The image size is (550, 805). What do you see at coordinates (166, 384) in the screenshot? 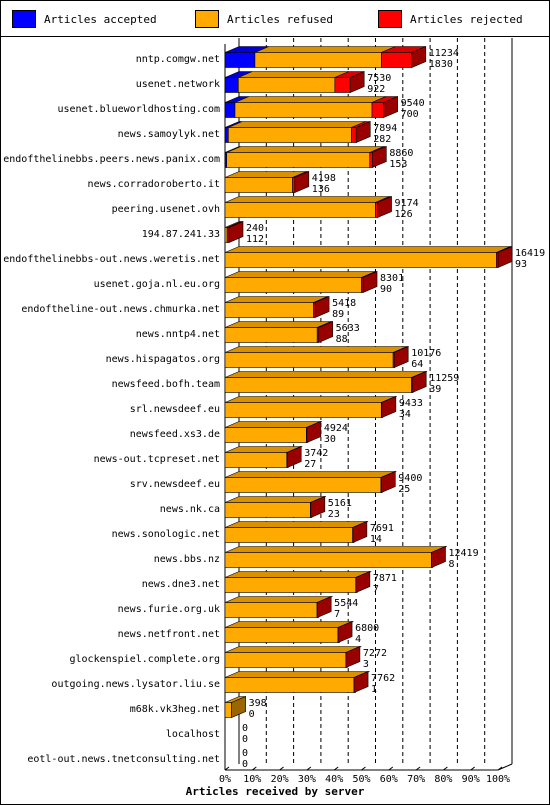
I see `row-label: newsfeed.bofh.team` at bounding box center [166, 384].